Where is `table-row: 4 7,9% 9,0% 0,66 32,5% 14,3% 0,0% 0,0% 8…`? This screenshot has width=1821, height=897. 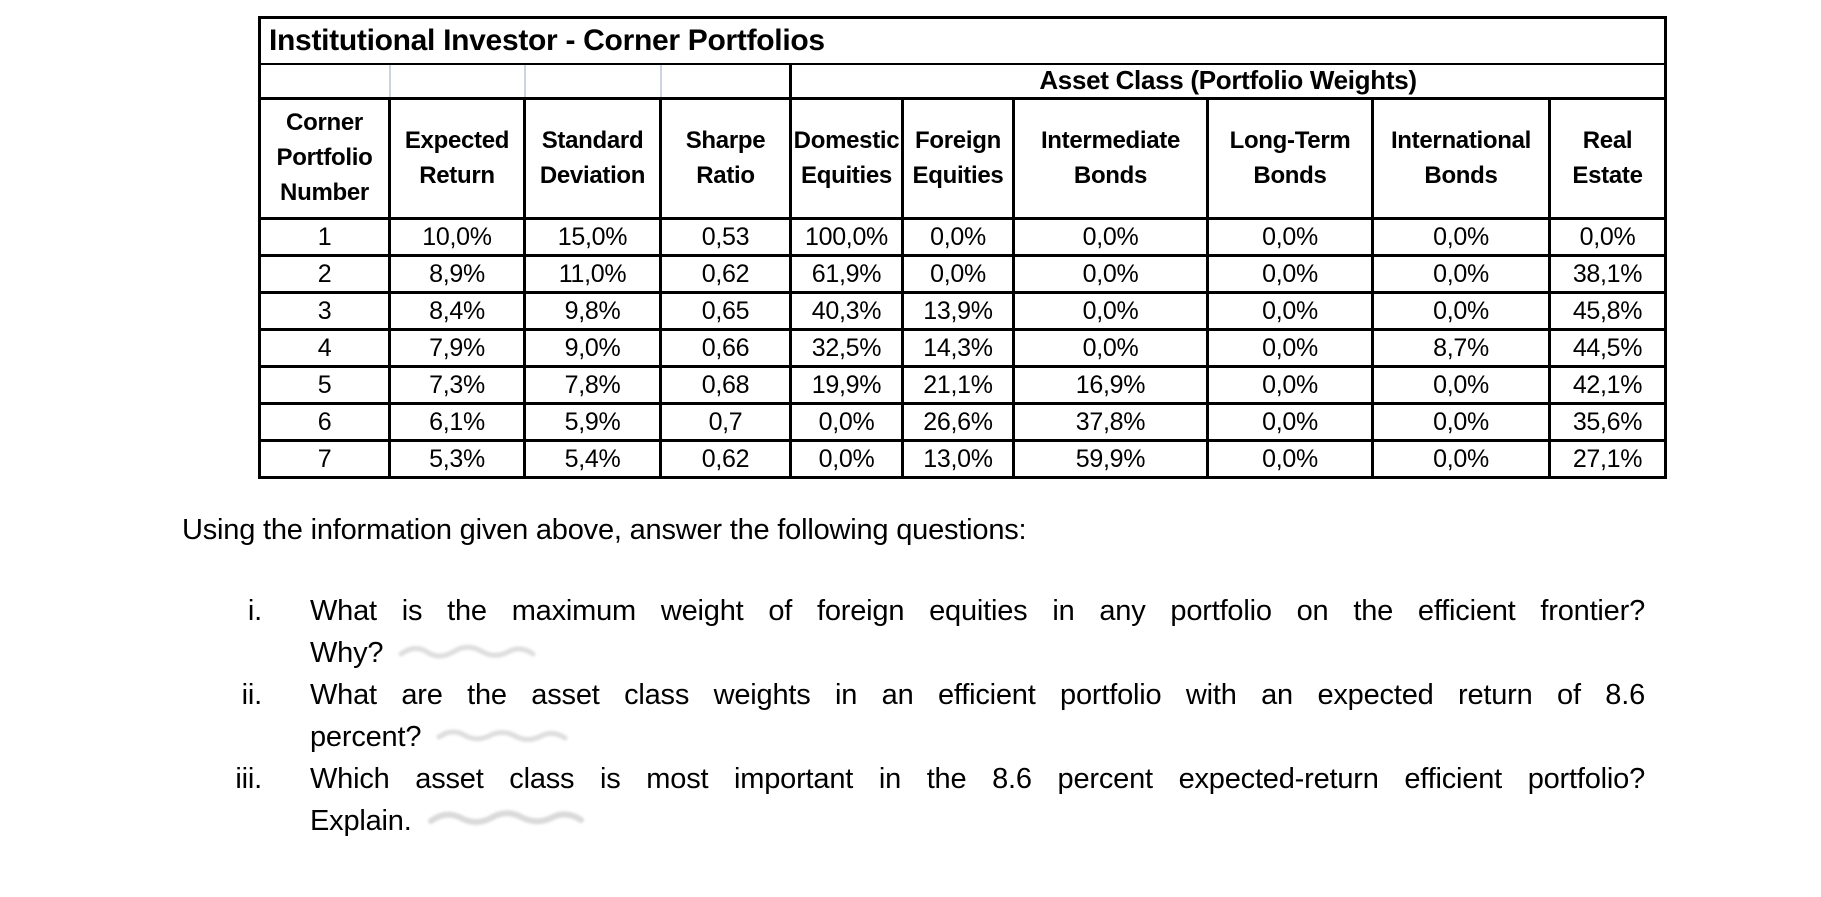 table-row: 4 7,9% 9,0% 0,66 32,5% 14,3% 0,0% 0,0% 8… is located at coordinates (963, 348).